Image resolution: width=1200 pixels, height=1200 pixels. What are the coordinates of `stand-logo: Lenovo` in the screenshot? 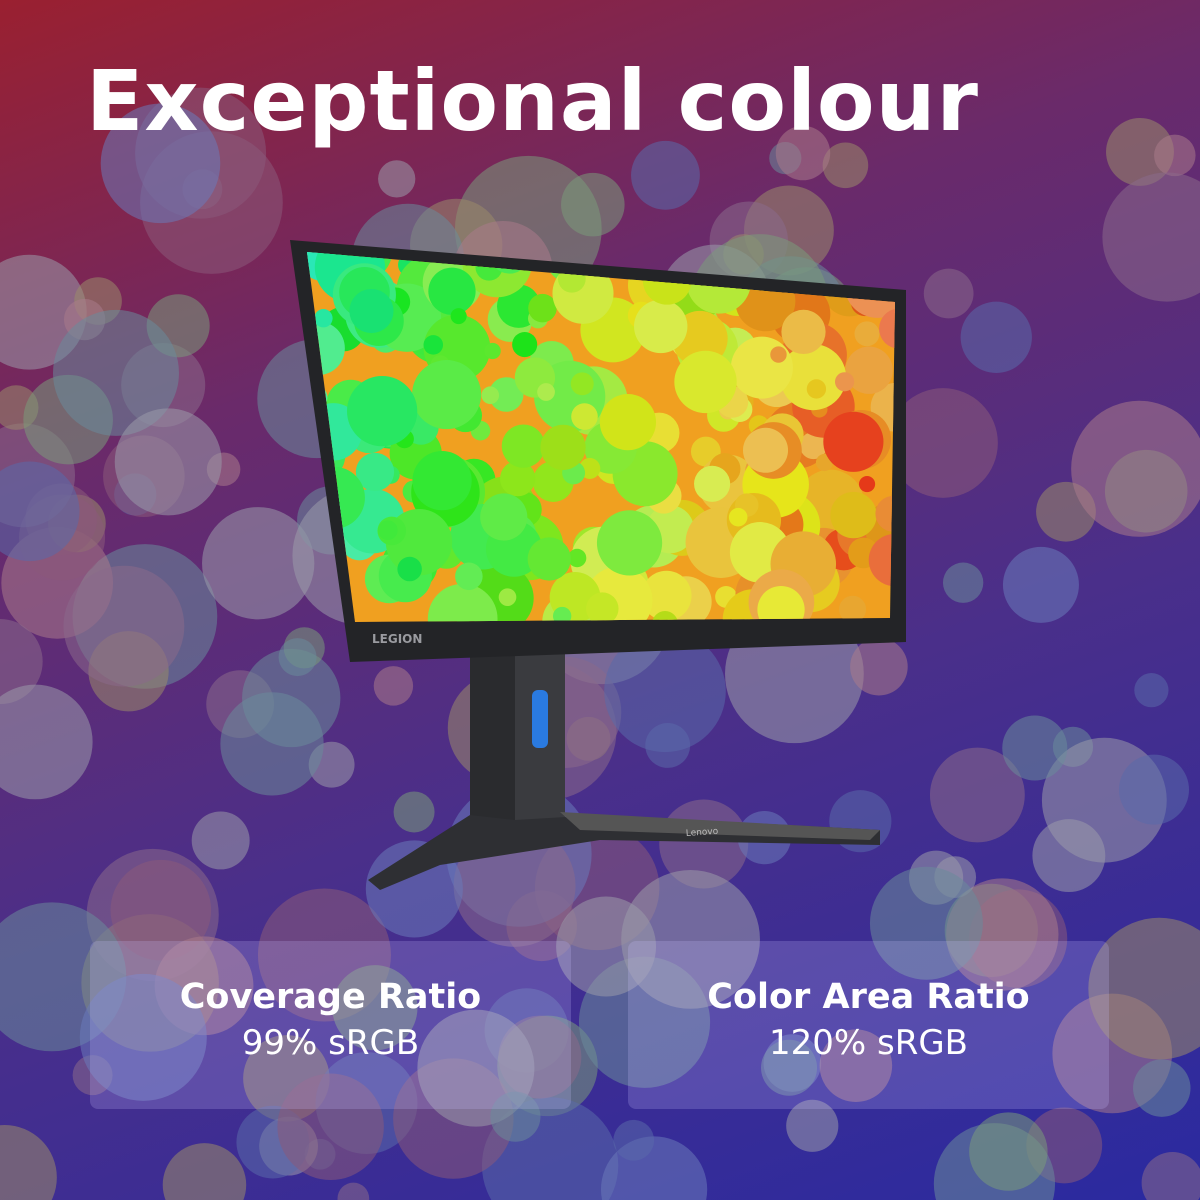 It's located at (703, 833).